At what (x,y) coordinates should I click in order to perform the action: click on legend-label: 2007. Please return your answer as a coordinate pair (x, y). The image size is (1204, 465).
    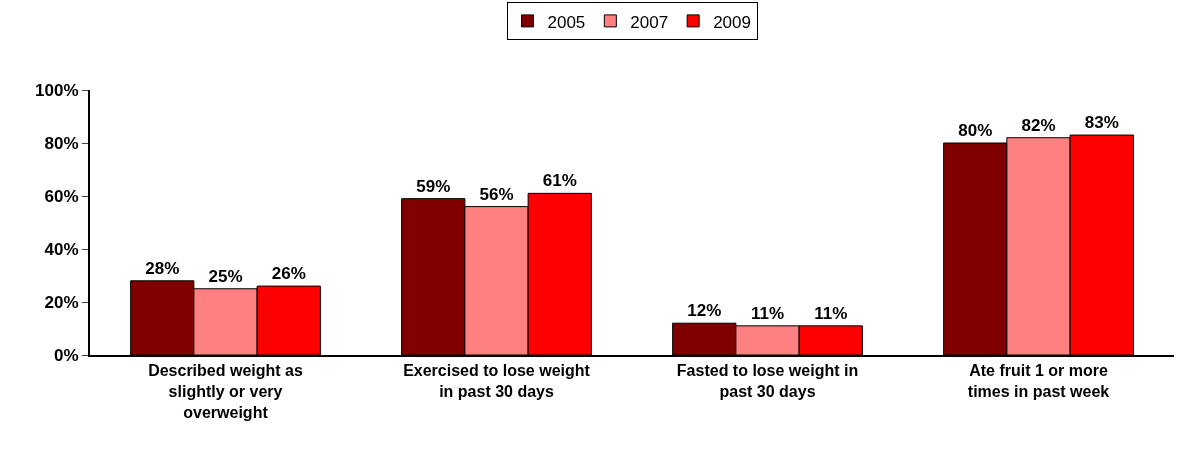
    Looking at the image, I should click on (649, 22).